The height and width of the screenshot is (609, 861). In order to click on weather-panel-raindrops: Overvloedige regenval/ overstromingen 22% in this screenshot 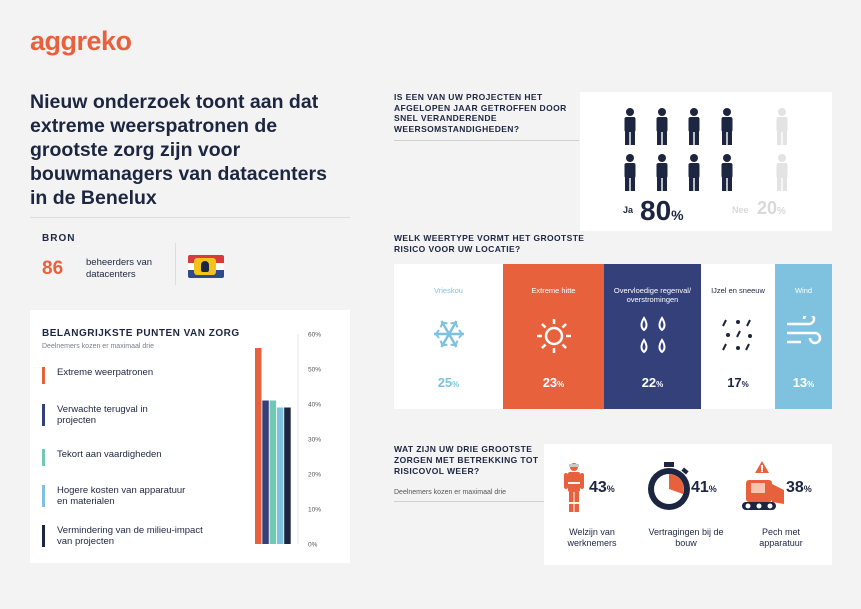, I will do `click(652, 336)`.